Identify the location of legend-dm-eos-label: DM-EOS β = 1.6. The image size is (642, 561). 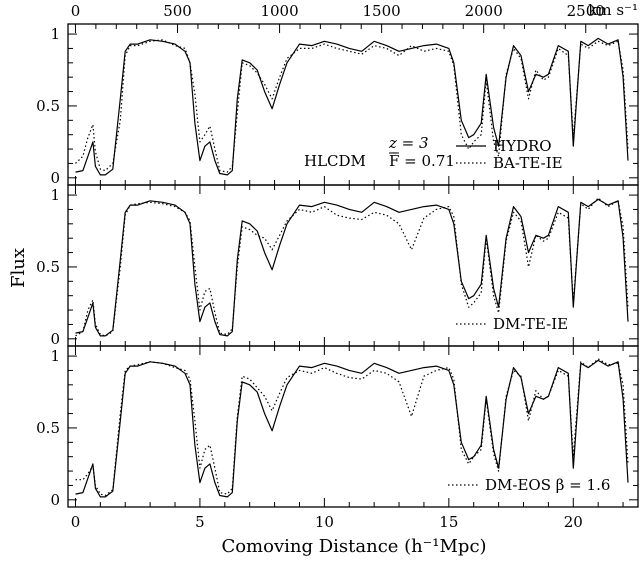
(547, 485).